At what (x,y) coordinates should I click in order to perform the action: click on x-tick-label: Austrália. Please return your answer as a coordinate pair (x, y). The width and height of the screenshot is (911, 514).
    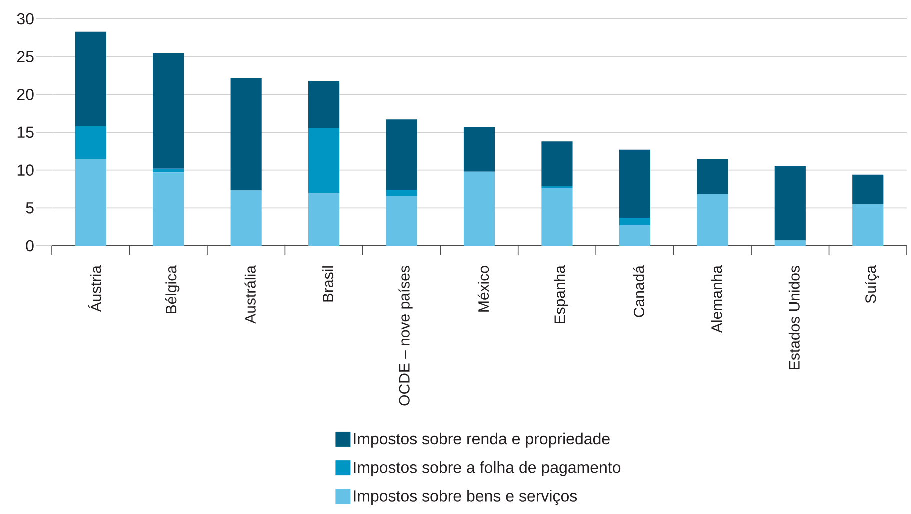
    Looking at the image, I should click on (250, 295).